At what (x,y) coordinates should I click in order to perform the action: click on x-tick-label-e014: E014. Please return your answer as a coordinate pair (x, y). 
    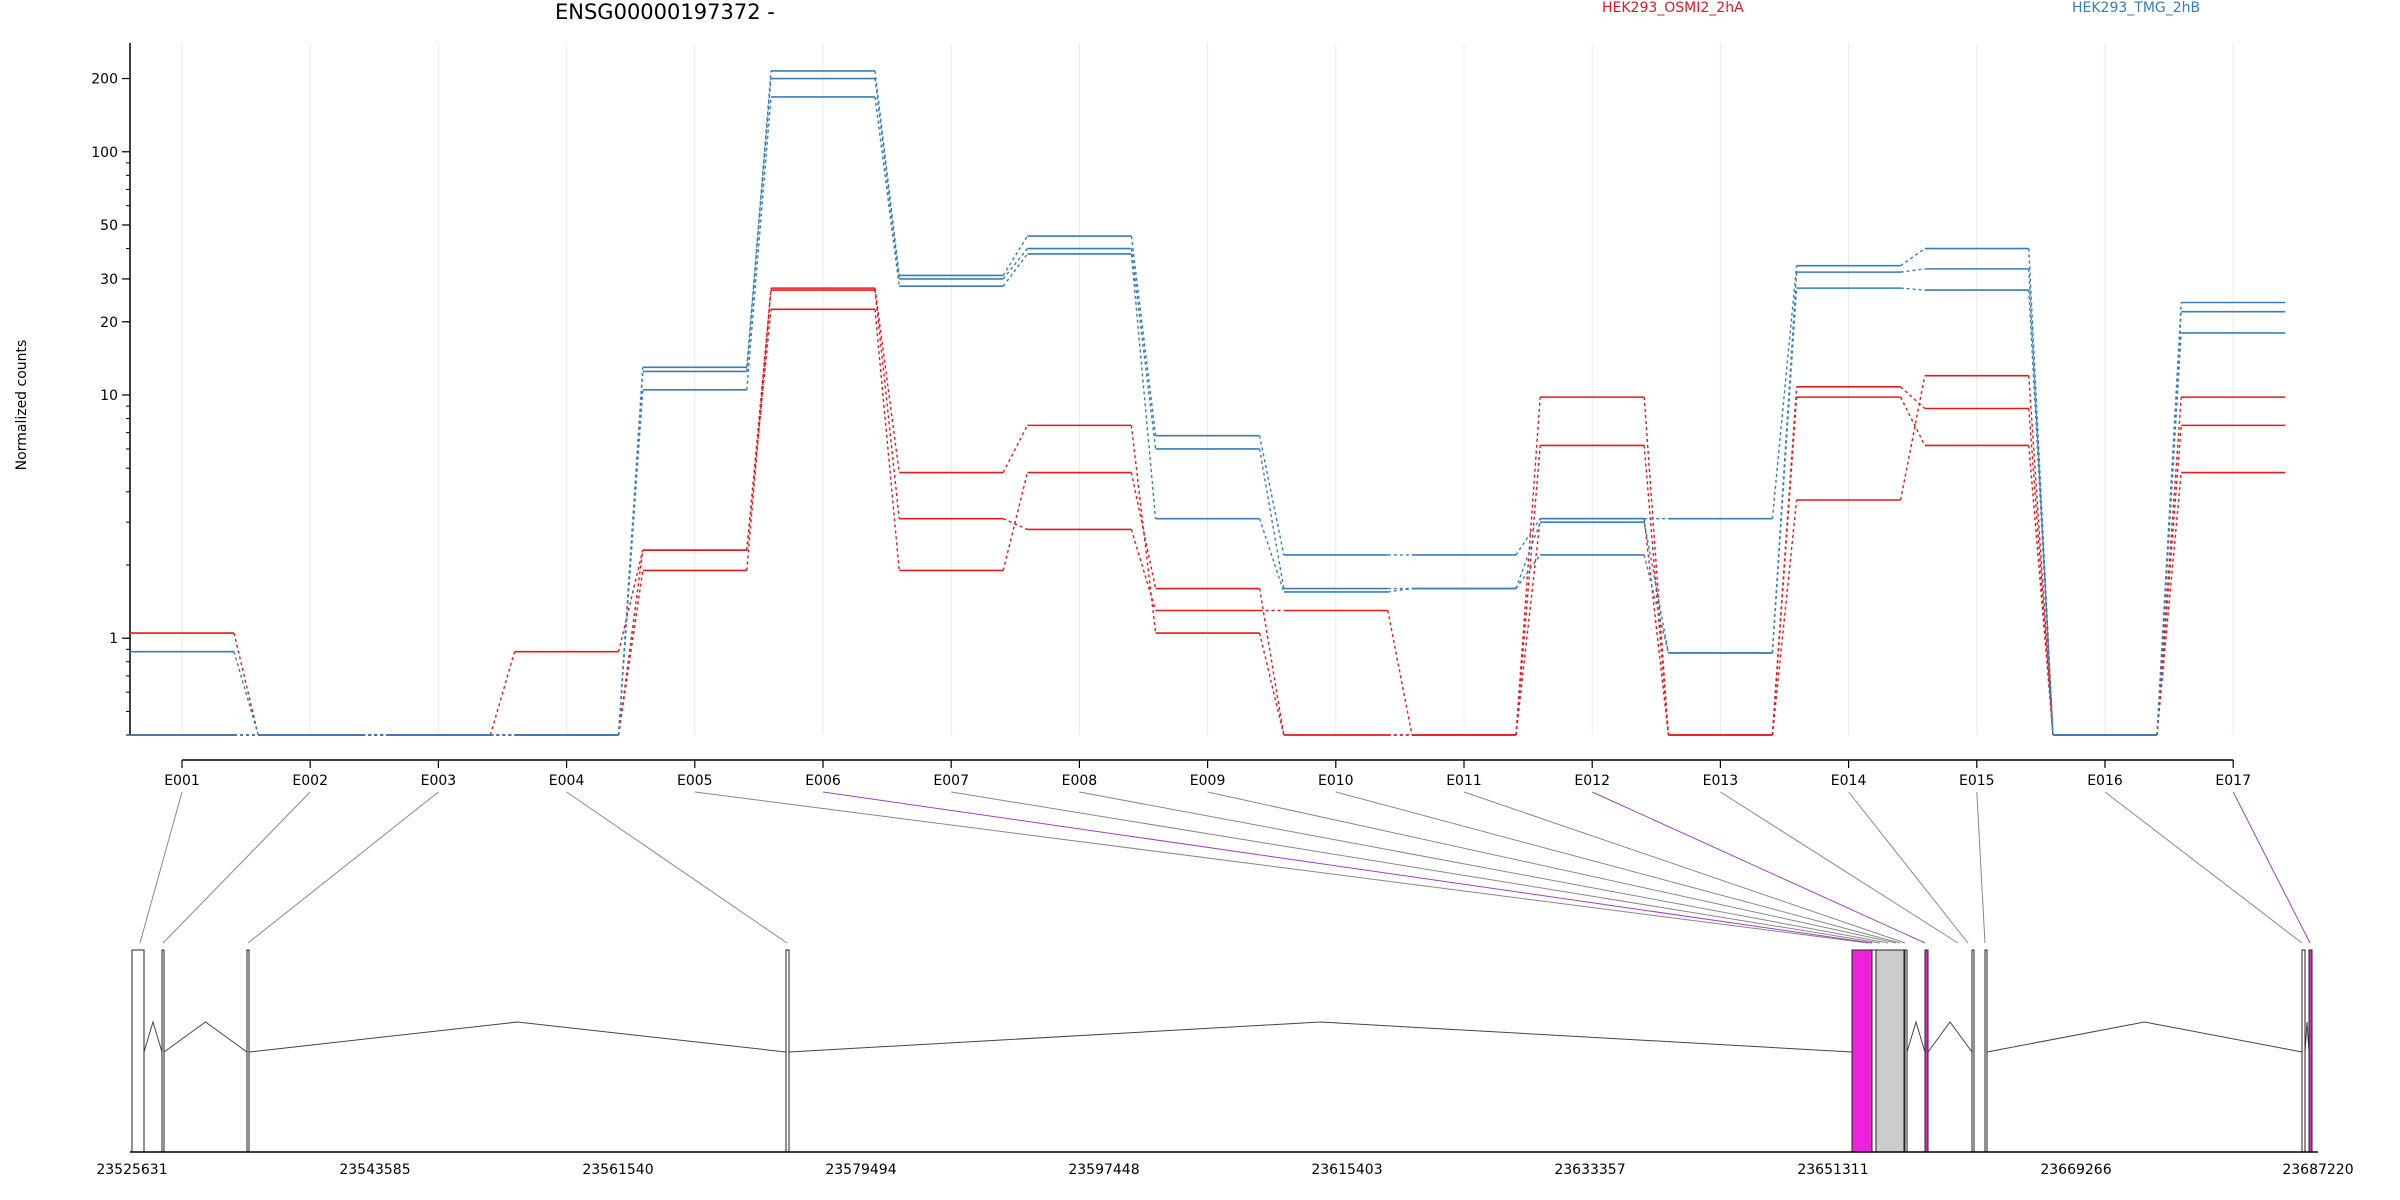
    Looking at the image, I should click on (1849, 781).